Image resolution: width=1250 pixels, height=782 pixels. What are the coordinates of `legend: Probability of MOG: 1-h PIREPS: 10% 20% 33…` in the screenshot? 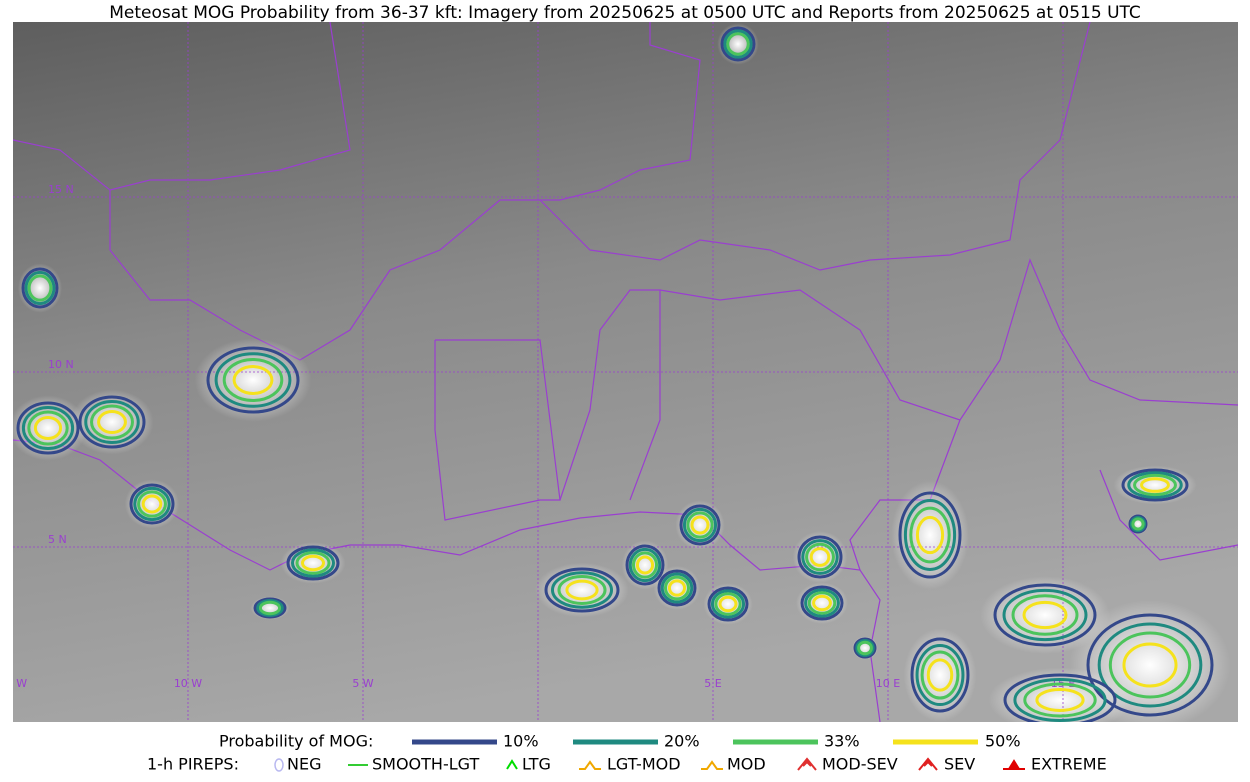 It's located at (627, 753).